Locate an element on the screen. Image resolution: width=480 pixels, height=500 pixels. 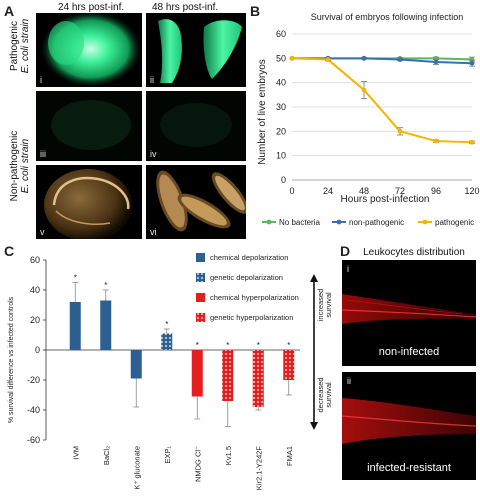
leukocyte-infected-resistant-image is located at coordinates (409, 421).